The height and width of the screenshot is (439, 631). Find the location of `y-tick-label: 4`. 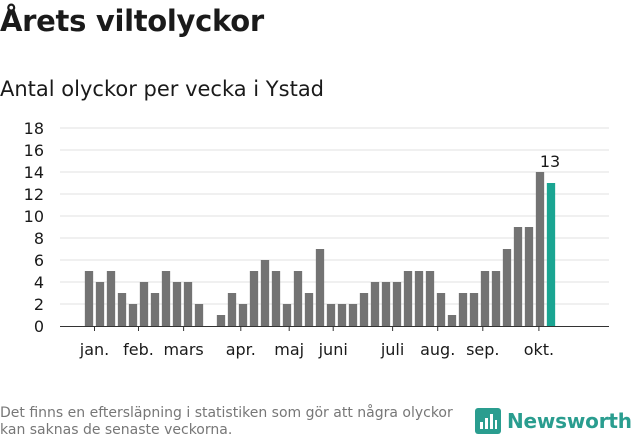

y-tick-label: 4 is located at coordinates (39, 282).